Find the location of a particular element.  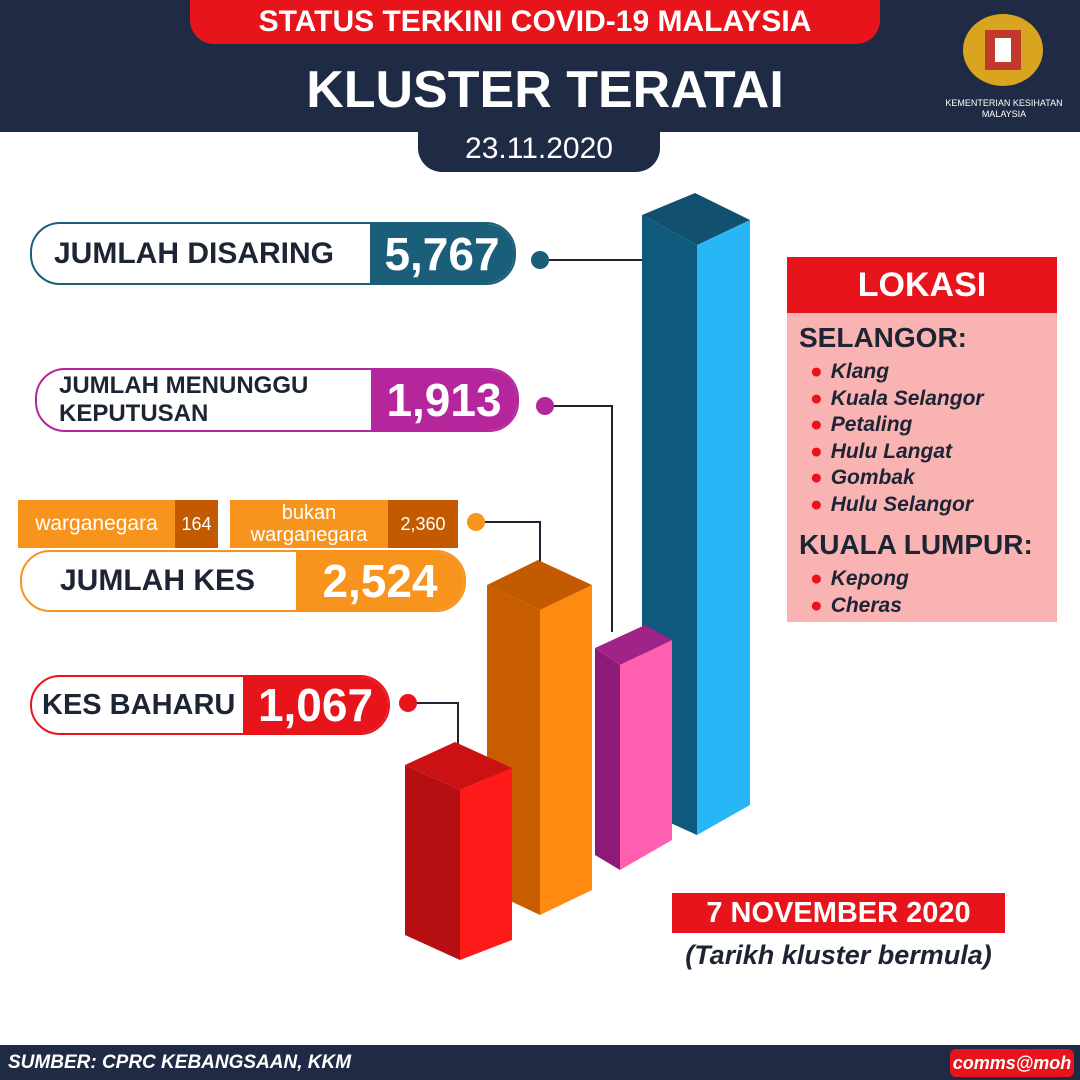

place-name: Klang is located at coordinates (860, 371).